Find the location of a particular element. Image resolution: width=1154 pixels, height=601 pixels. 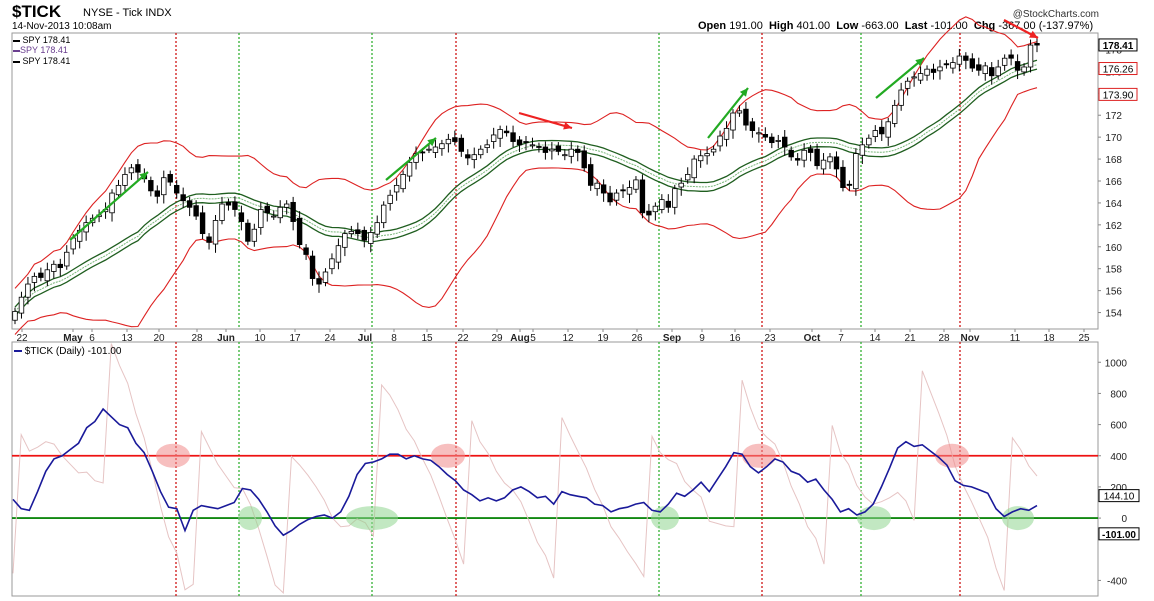

chart-symbol: $TICK is located at coordinates (37, 11).